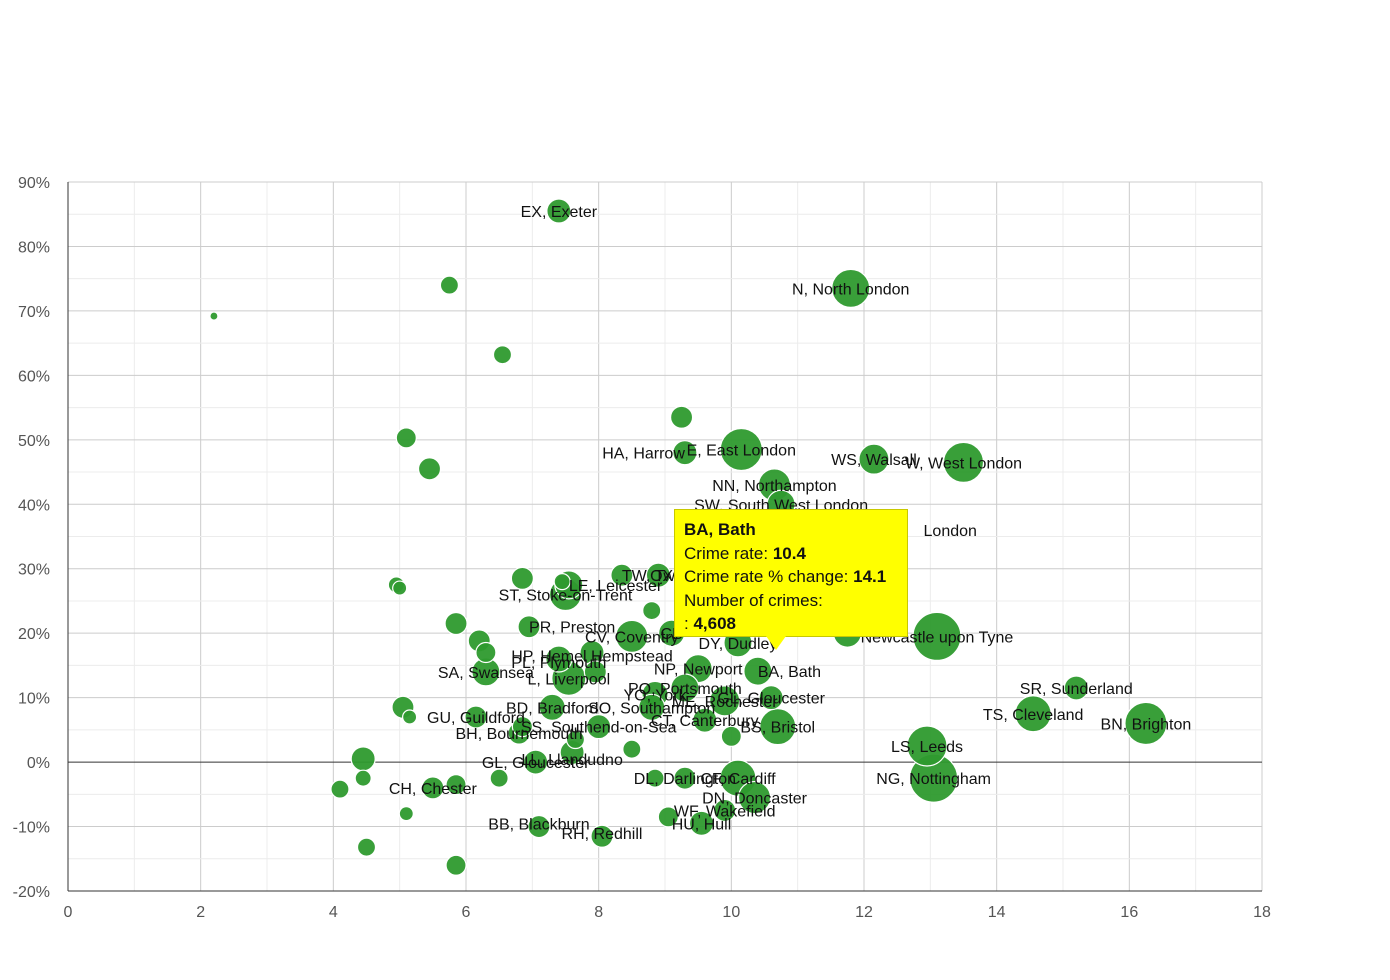  I want to click on x-tick-label: 12, so click(864, 912).